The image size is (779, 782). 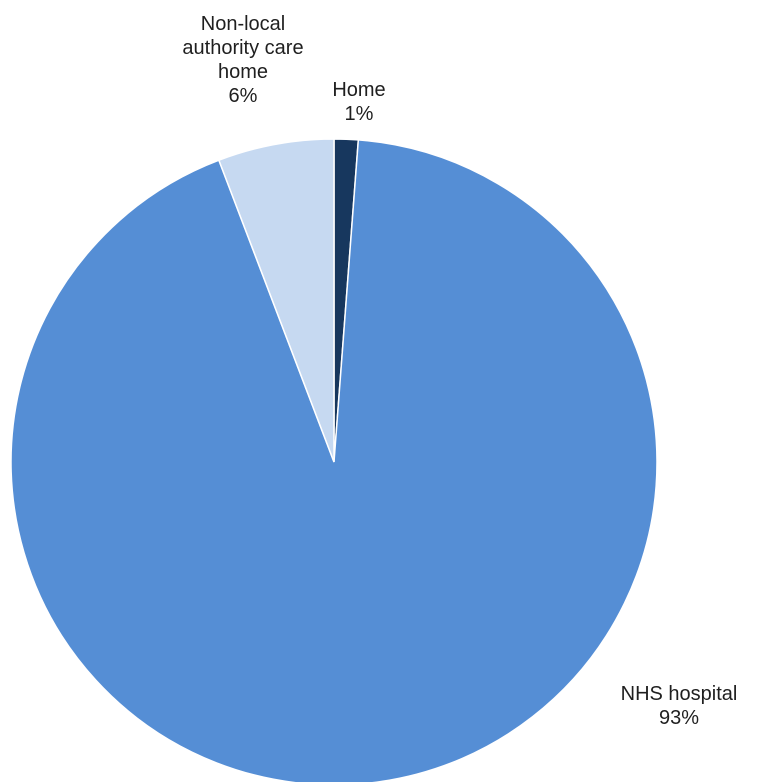 I want to click on pie-slice-non-local-authority-care-home, so click(x=276, y=300).